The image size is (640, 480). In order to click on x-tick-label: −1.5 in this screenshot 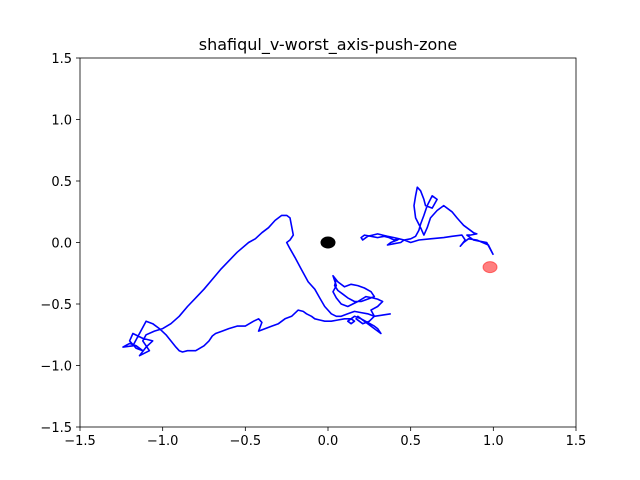, I will do `click(80, 441)`.